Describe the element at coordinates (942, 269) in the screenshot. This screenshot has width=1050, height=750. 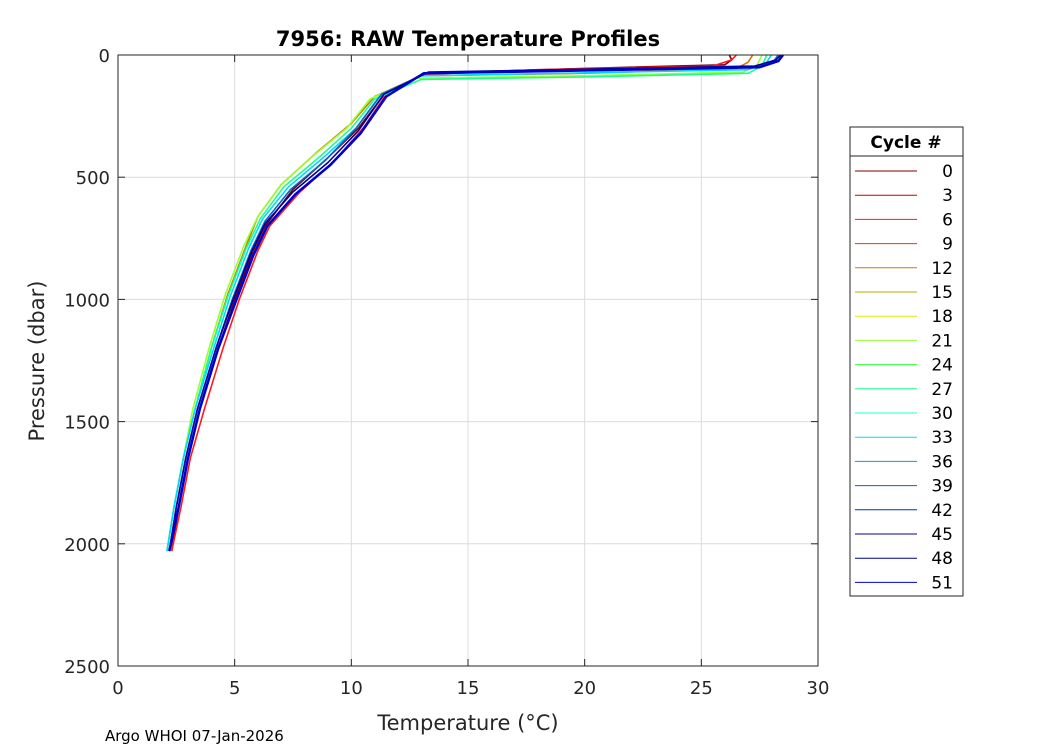
I see `legend-entry-label: 12` at that location.